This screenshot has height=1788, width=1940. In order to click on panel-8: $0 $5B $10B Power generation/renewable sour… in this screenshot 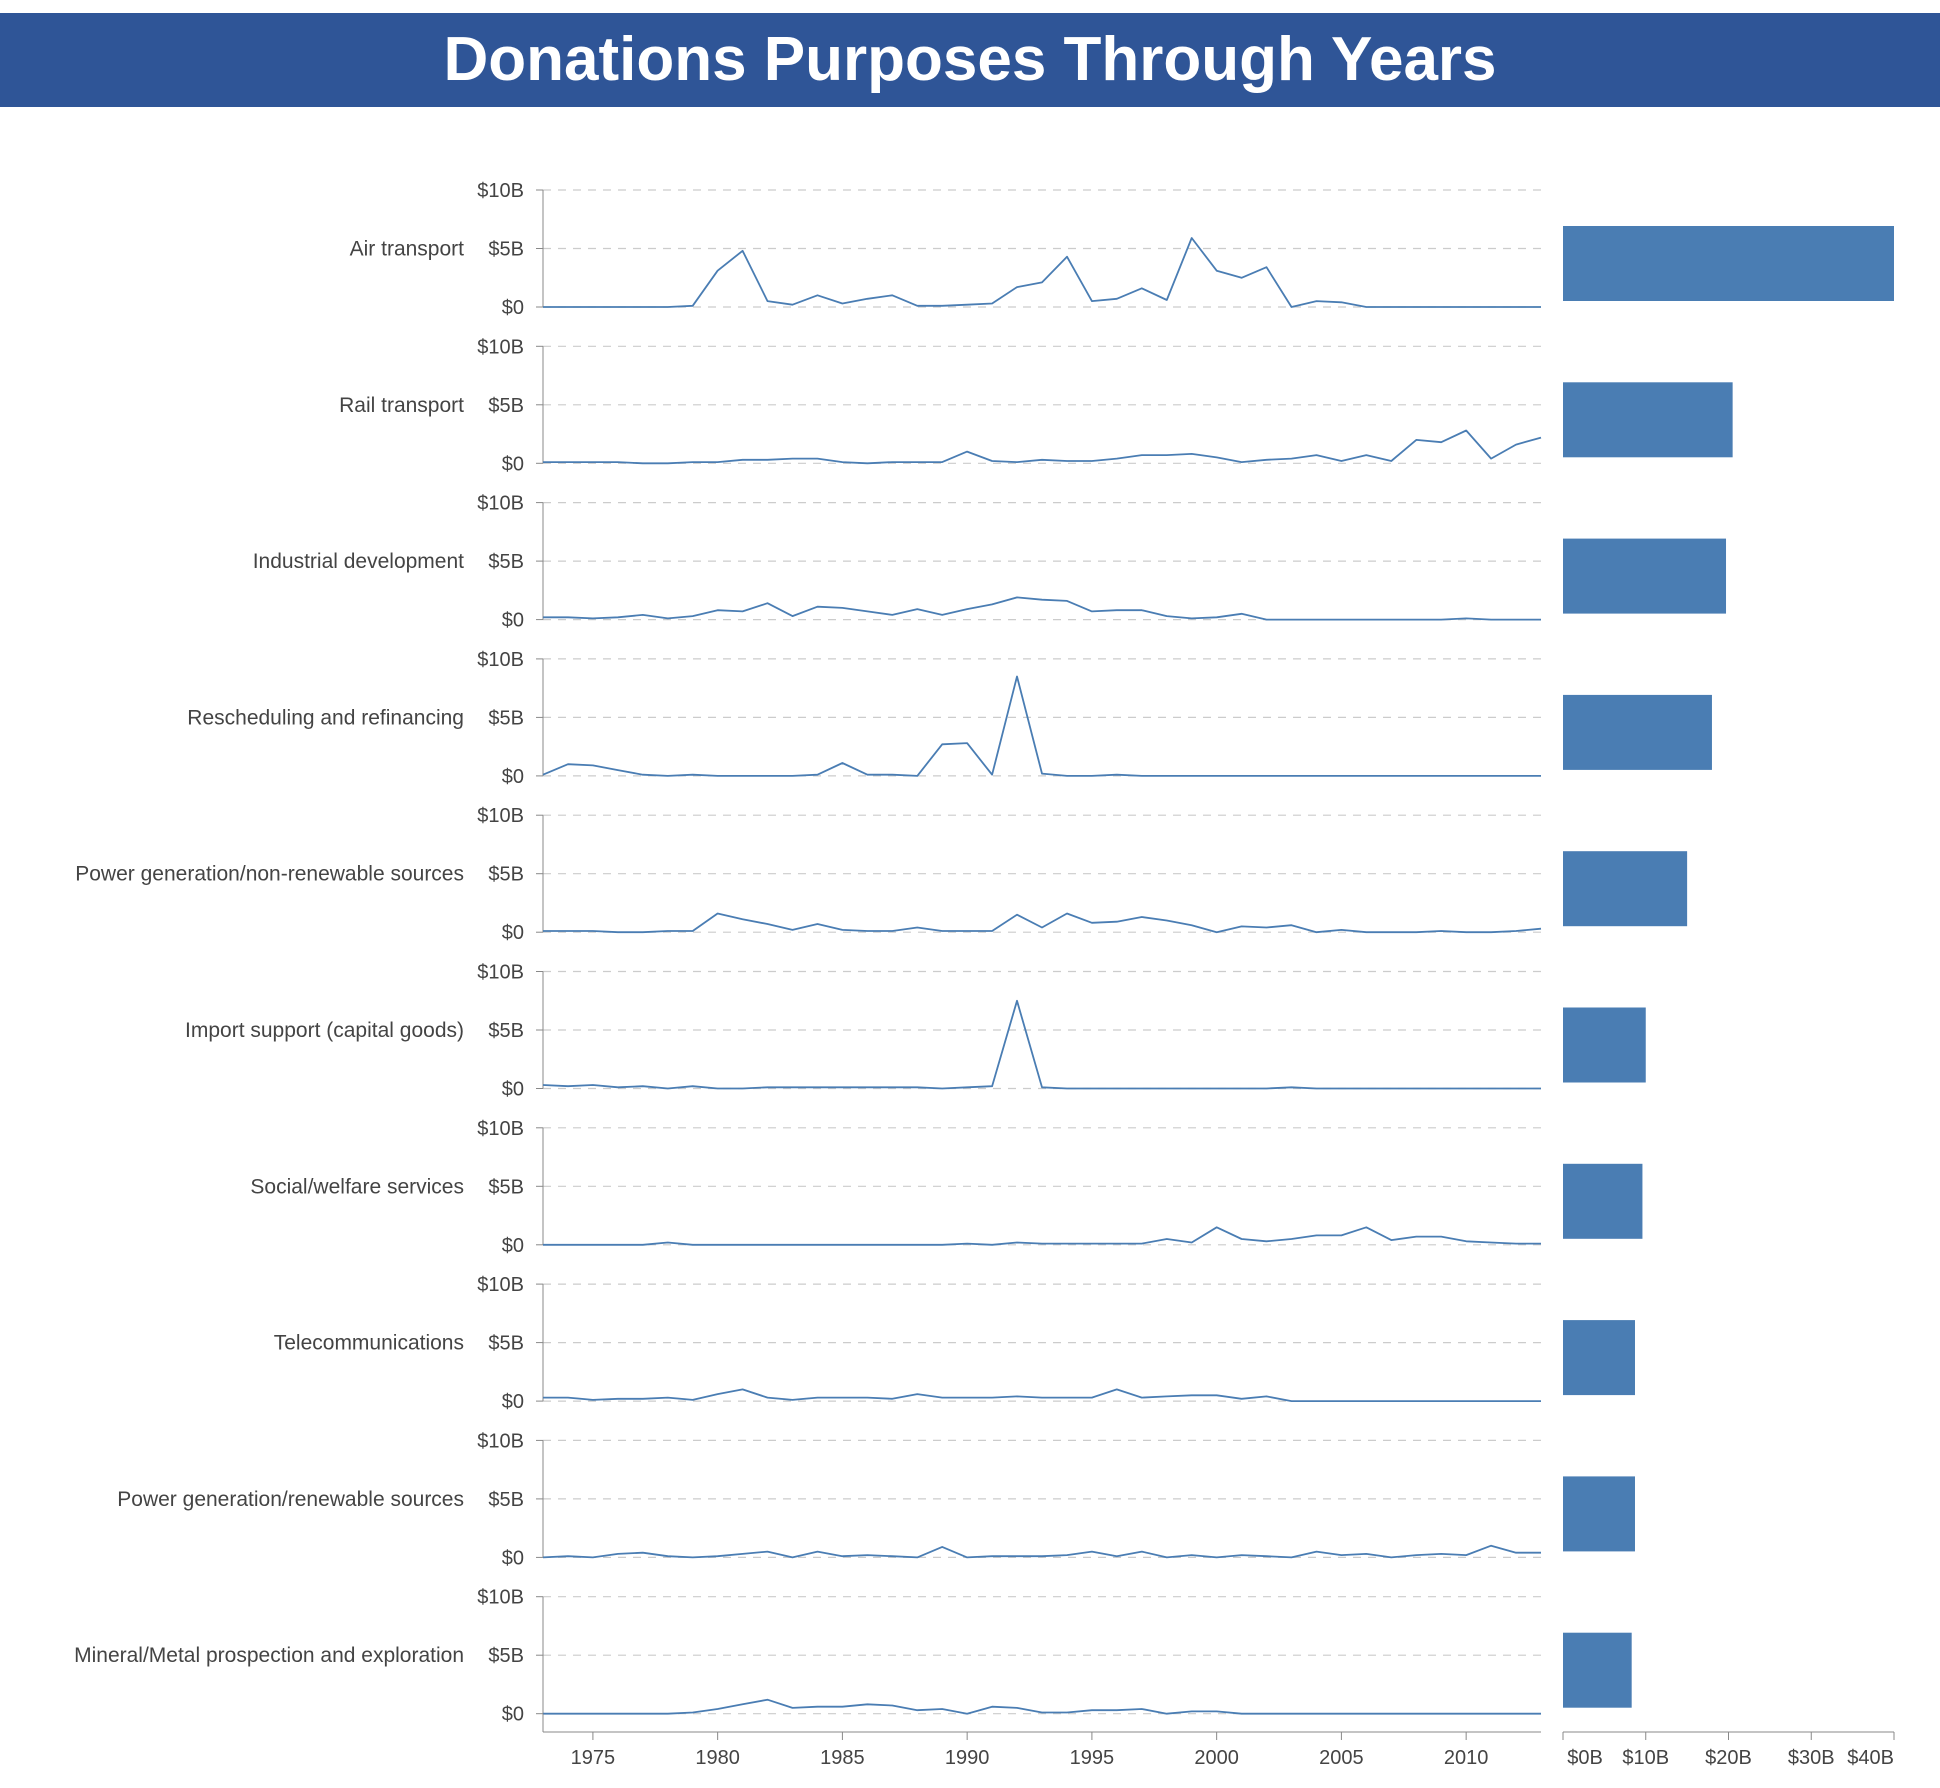, I will do `click(876, 1499)`.